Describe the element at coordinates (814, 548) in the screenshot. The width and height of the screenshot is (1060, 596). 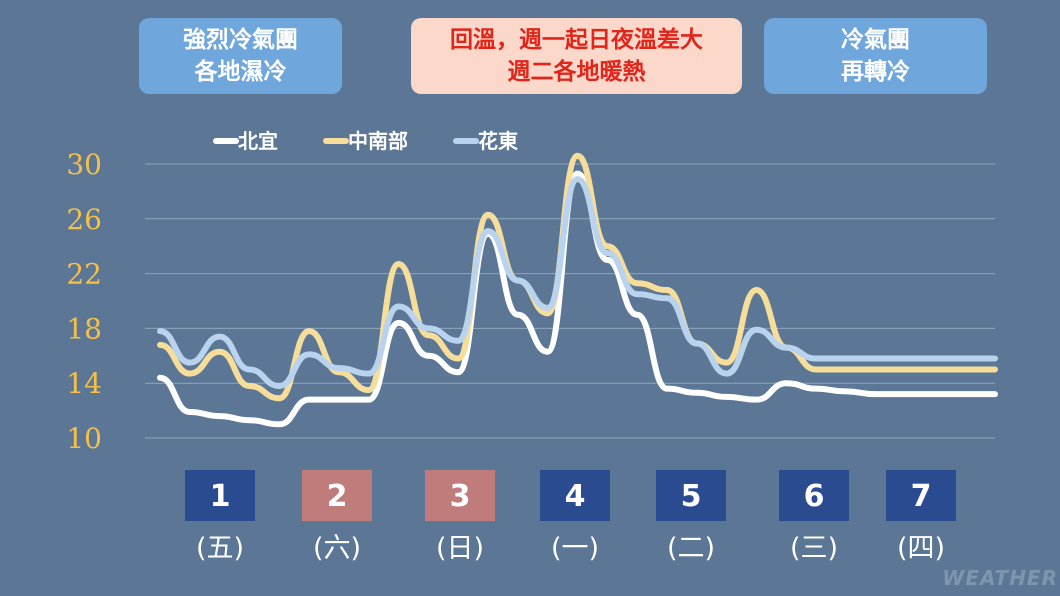
I see `weekday-label: (三)` at that location.